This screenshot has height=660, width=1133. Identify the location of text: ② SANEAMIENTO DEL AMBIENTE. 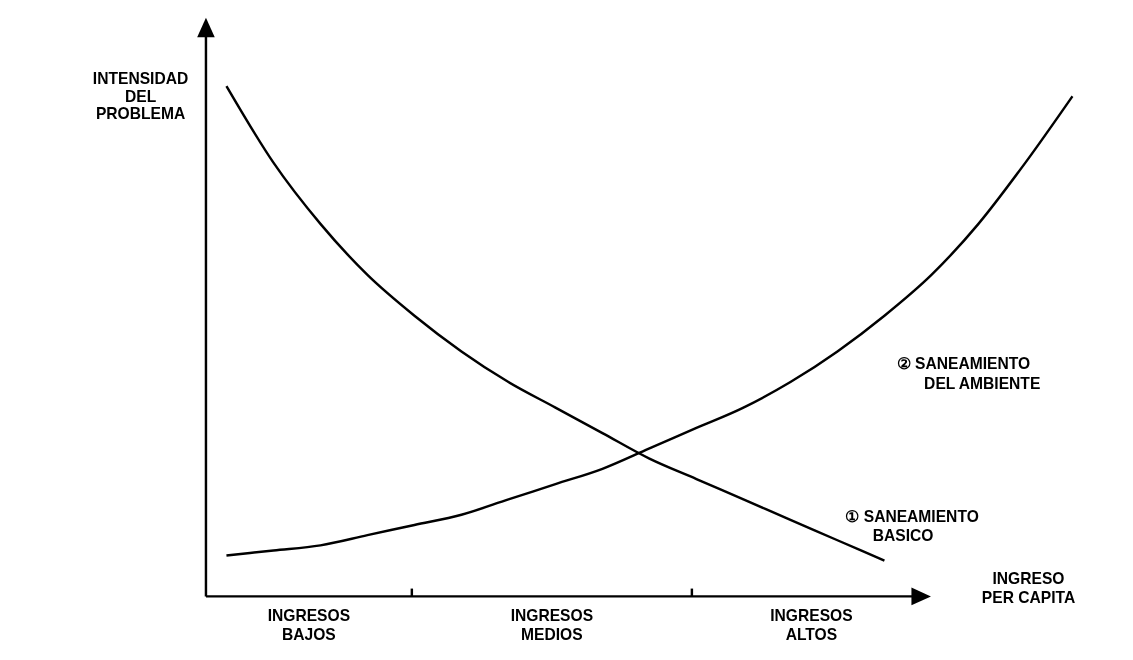
(968, 373).